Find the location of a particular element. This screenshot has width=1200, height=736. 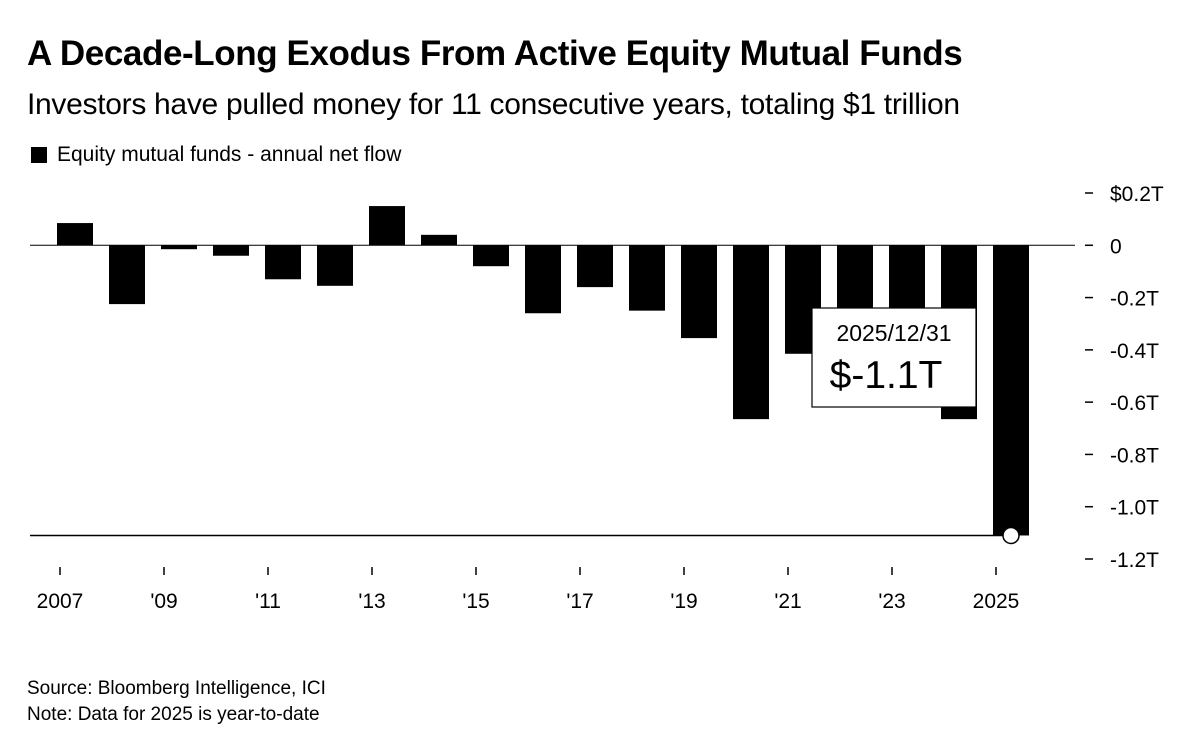

x-tick-label: '13 is located at coordinates (371, 601).